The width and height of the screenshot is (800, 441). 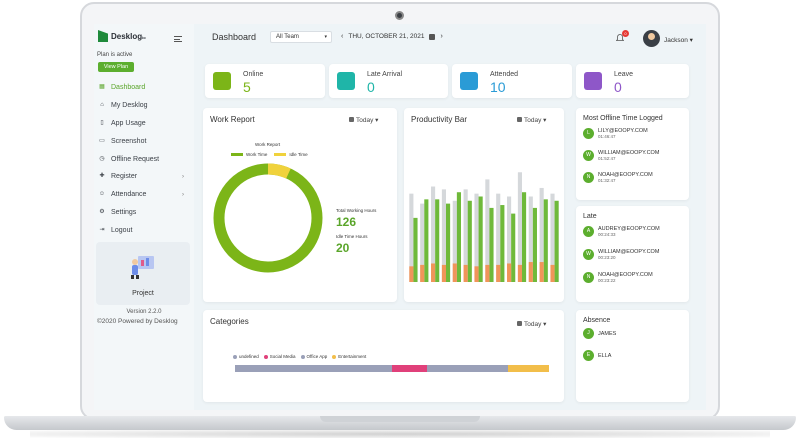 I want to click on list-item: N NOAH@EOOPY.COM 01:32:47, so click(x=618, y=177).